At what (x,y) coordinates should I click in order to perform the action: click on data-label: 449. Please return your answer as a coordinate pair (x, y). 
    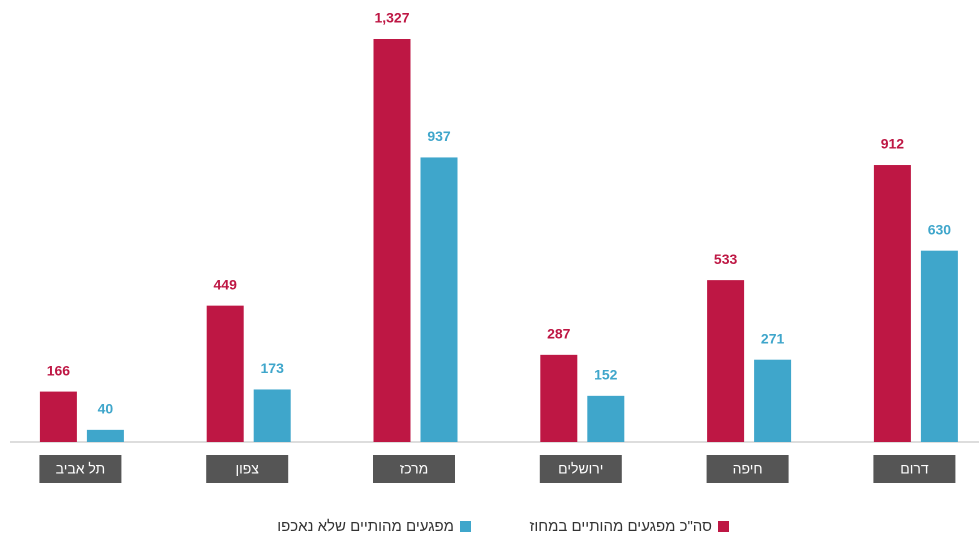
    Looking at the image, I should click on (226, 284).